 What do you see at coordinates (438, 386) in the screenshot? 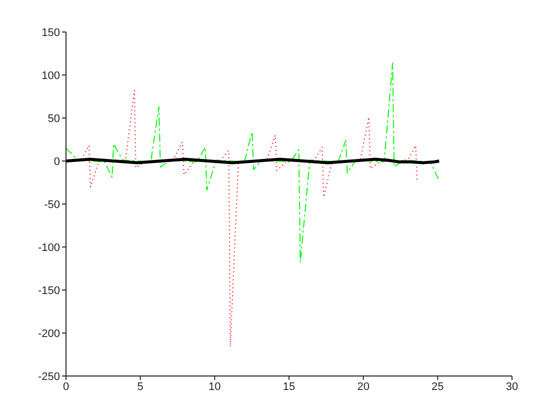
I see `x-tick-label: 25` at bounding box center [438, 386].